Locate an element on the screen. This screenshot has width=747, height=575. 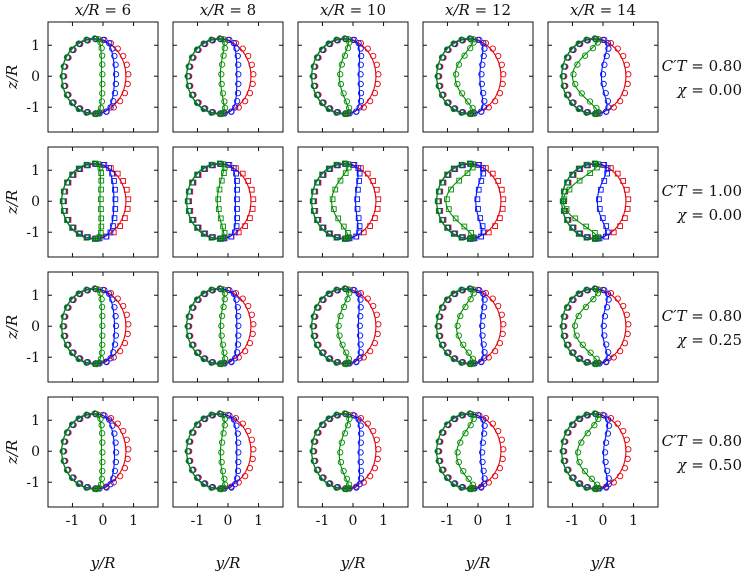
column-titles: x/R = 6 x/R = 8 x/R = 10 x/R = 12 x/R = 14 is located at coordinates (355, 10).